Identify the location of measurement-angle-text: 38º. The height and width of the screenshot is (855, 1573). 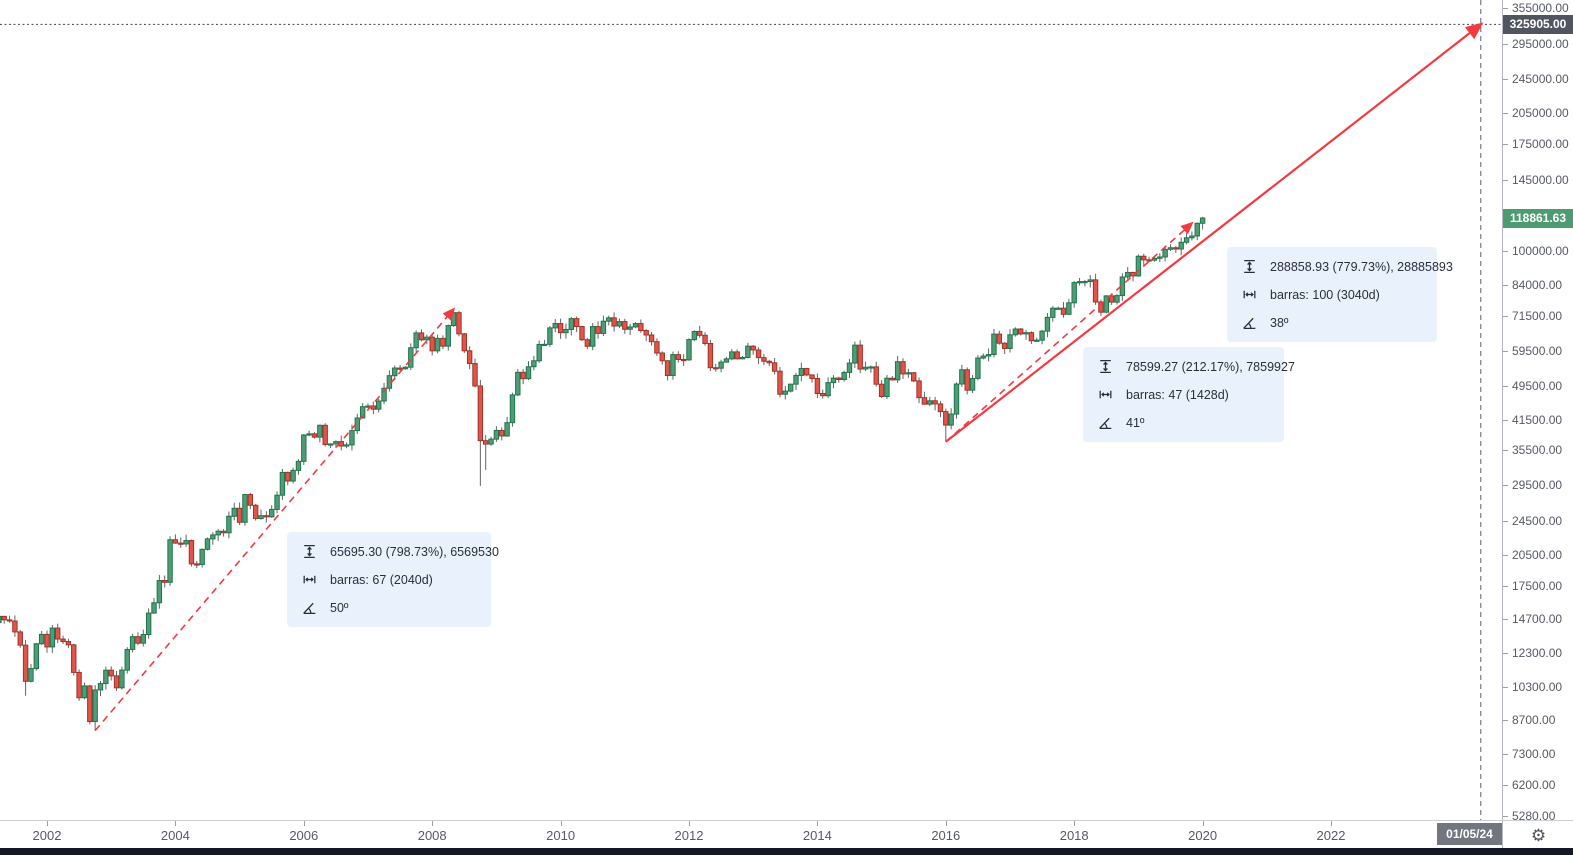
(1279, 322).